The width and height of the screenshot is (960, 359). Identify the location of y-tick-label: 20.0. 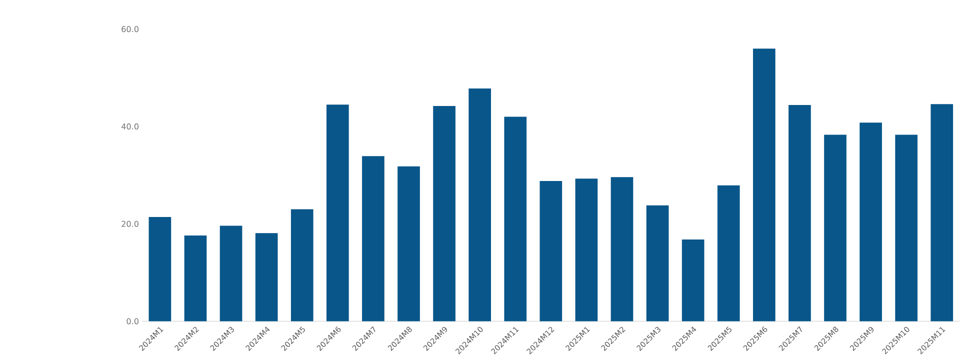
(130, 223).